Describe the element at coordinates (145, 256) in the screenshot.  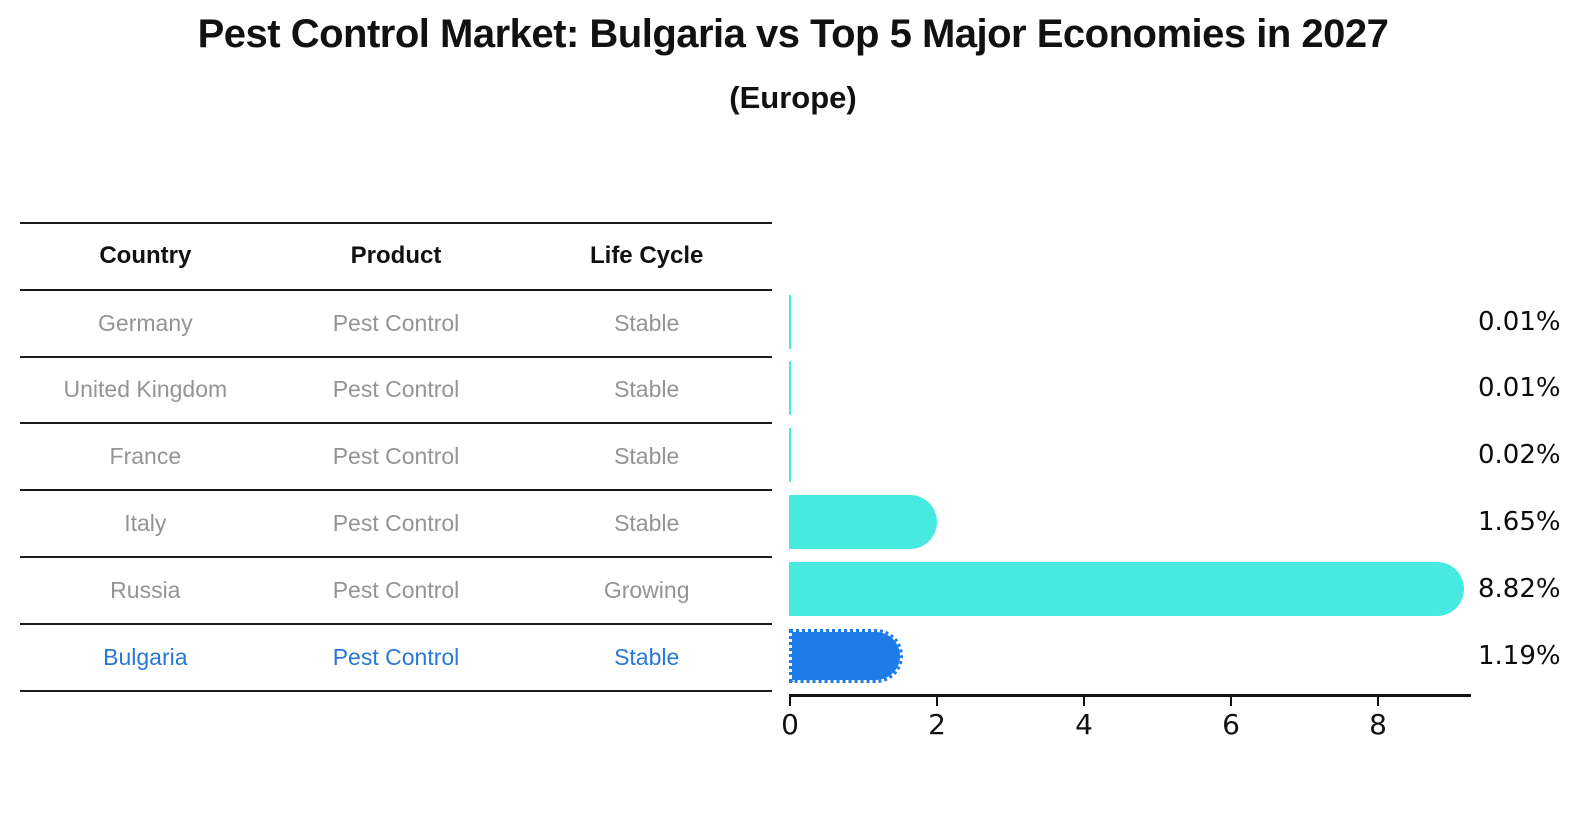
I see `column-header-country: Country` at that location.